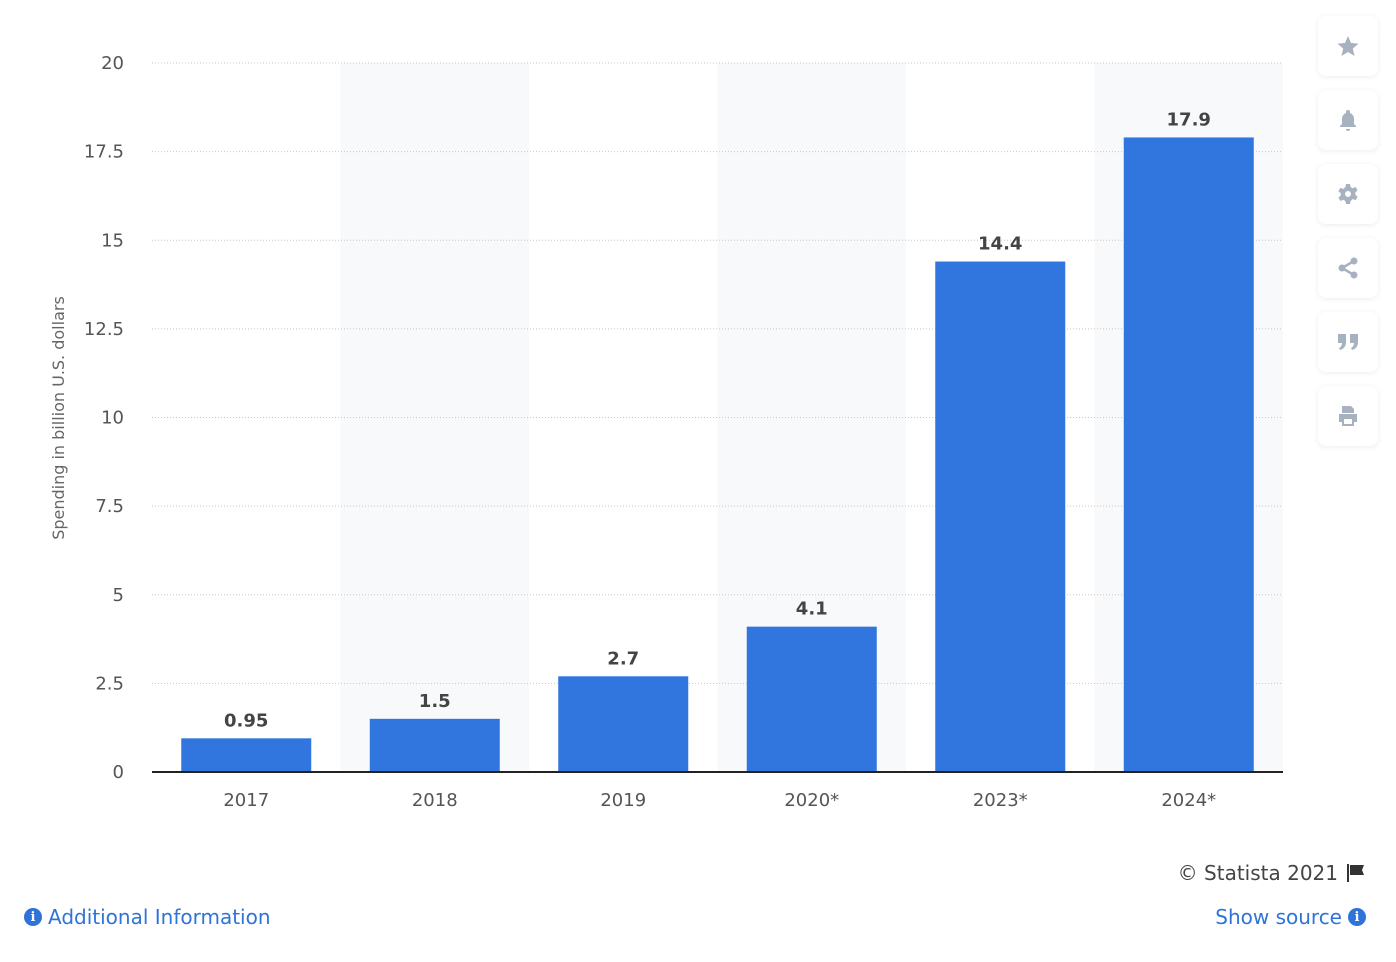 The width and height of the screenshot is (1396, 962). I want to click on cite-button, so click(1348, 342).